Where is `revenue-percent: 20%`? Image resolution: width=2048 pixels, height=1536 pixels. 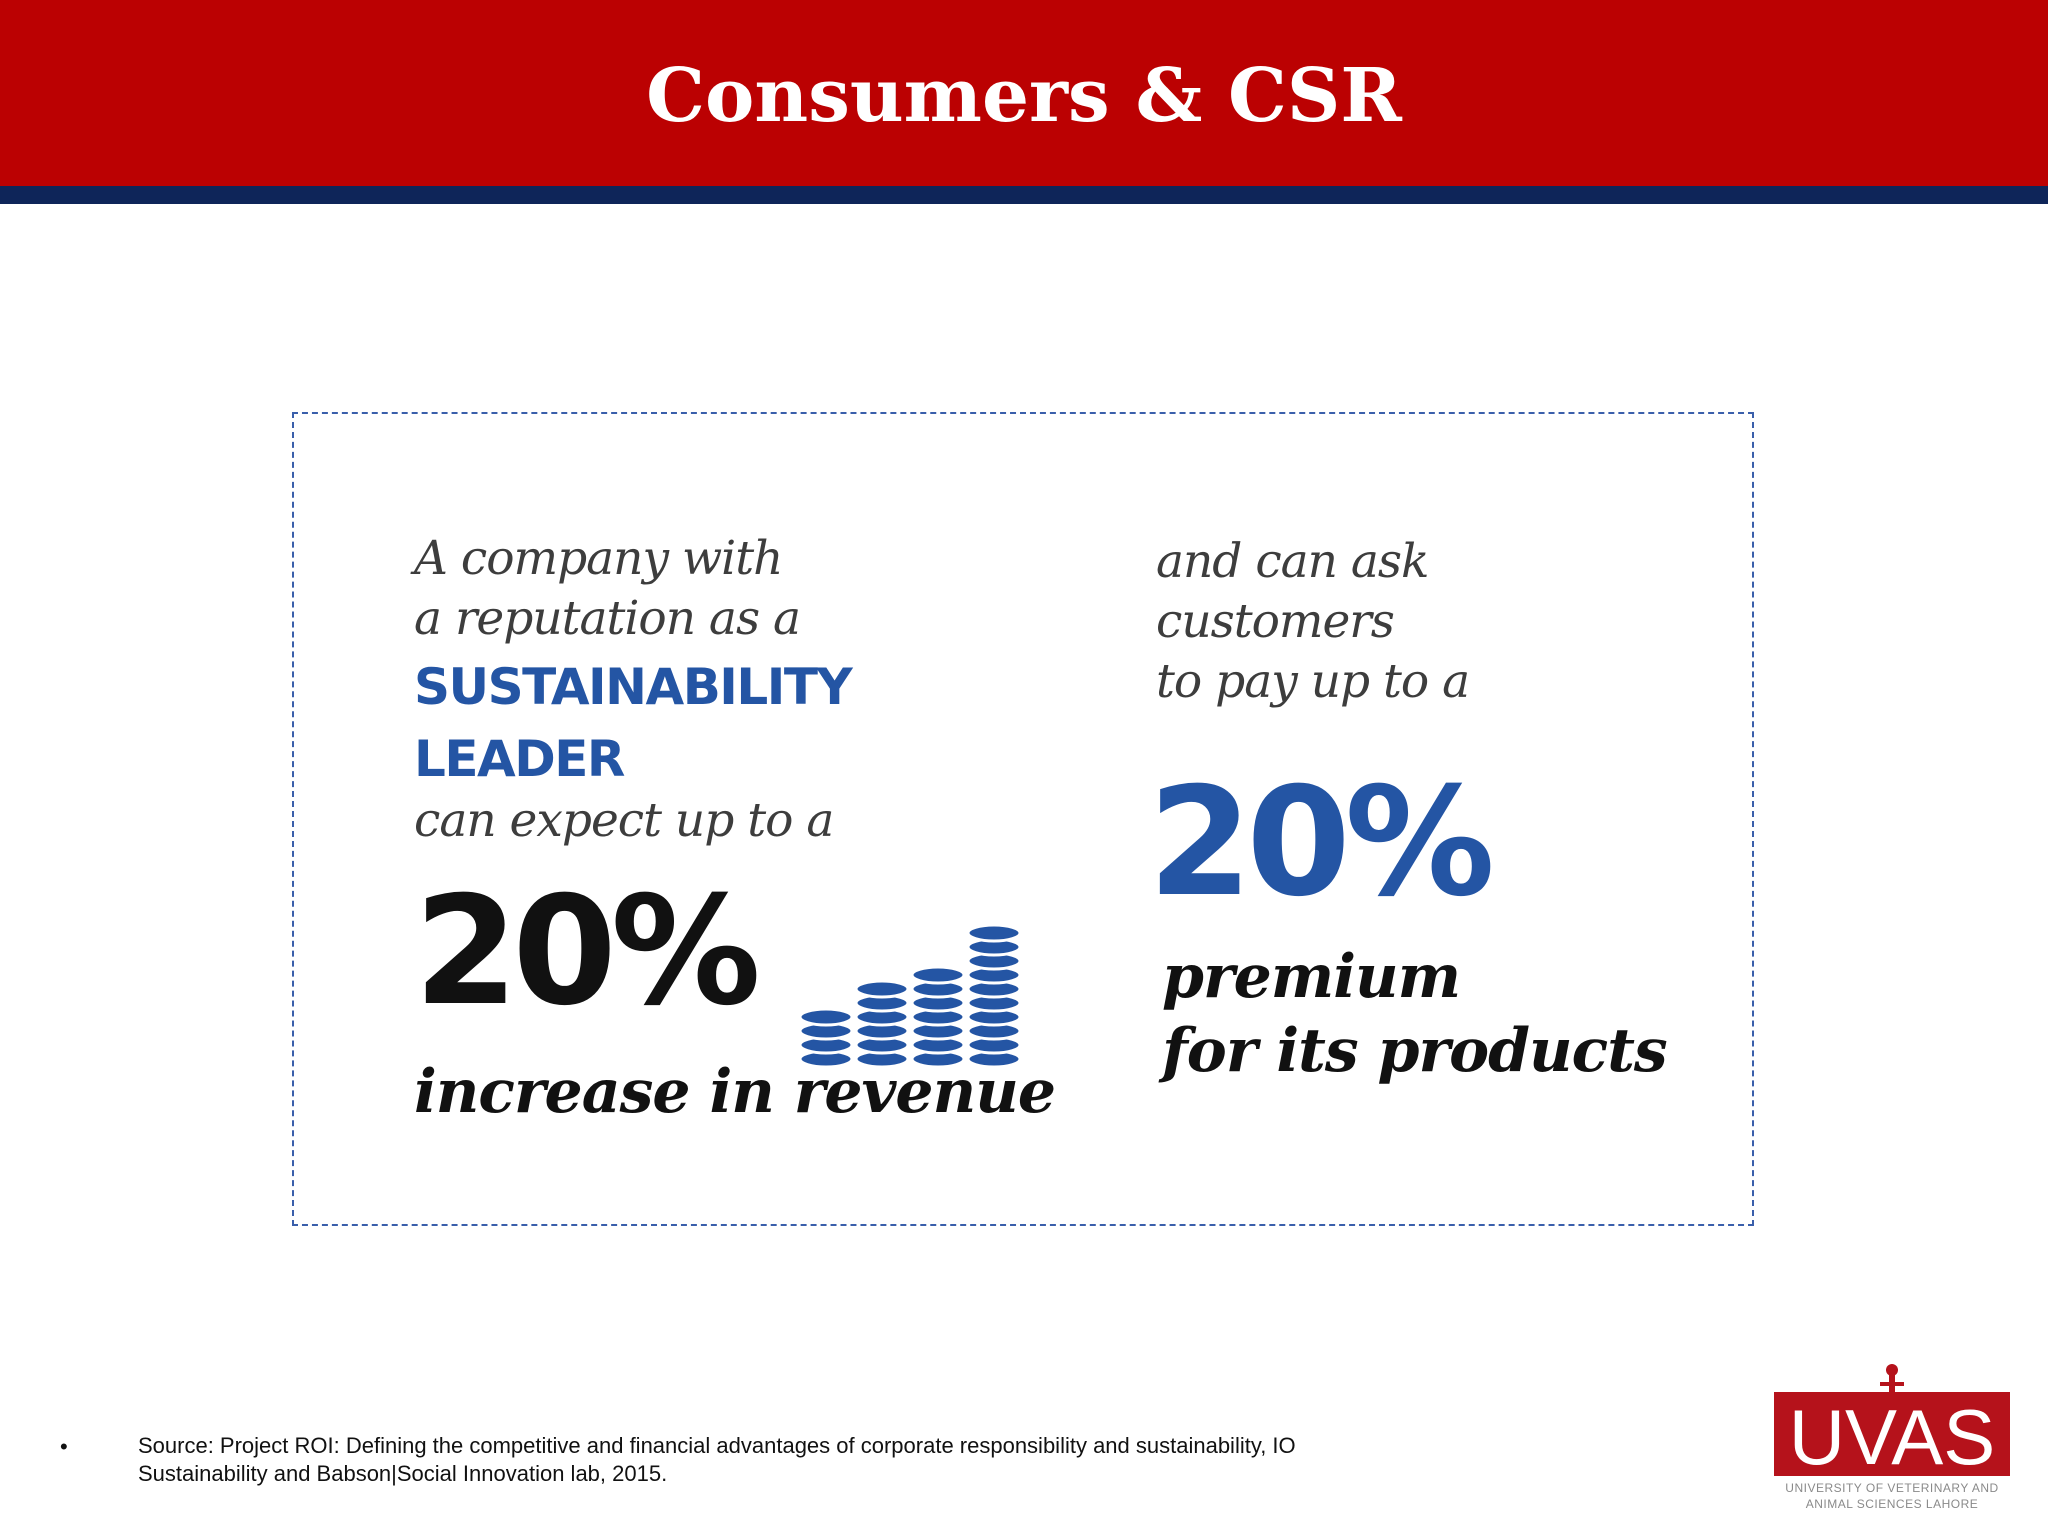
revenue-percent: 20% is located at coordinates (587, 952).